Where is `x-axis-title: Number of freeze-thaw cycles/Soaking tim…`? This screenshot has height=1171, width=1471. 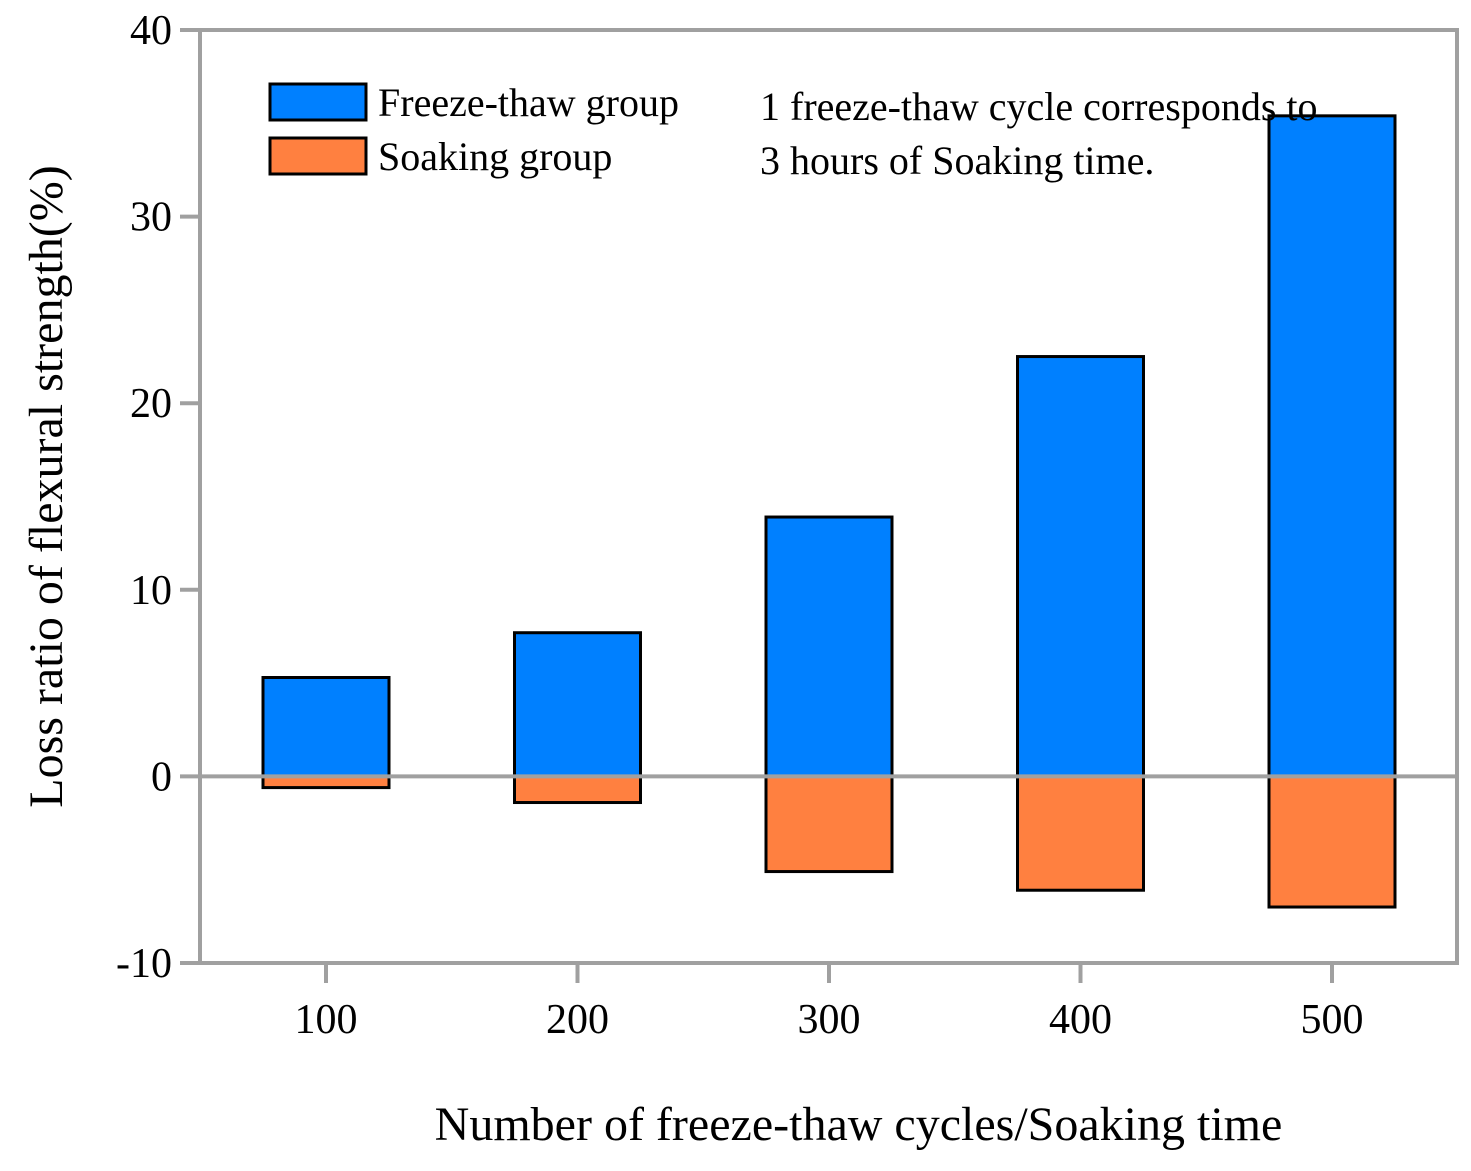
x-axis-title: Number of freeze-thaw cycles/Soaking tim… is located at coordinates (859, 1124).